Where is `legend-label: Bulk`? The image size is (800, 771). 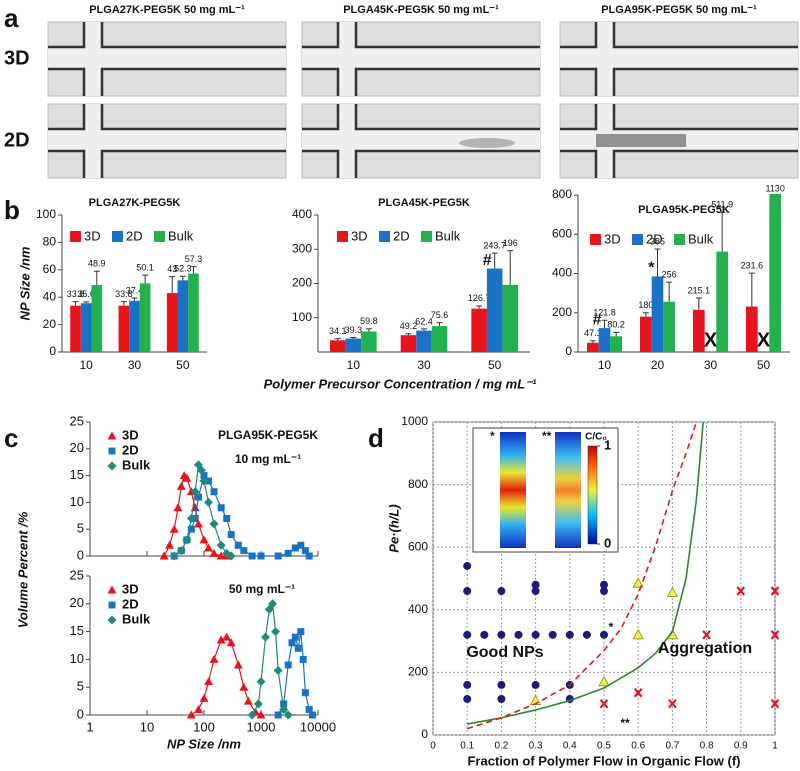
legend-label: Bulk is located at coordinates (448, 235).